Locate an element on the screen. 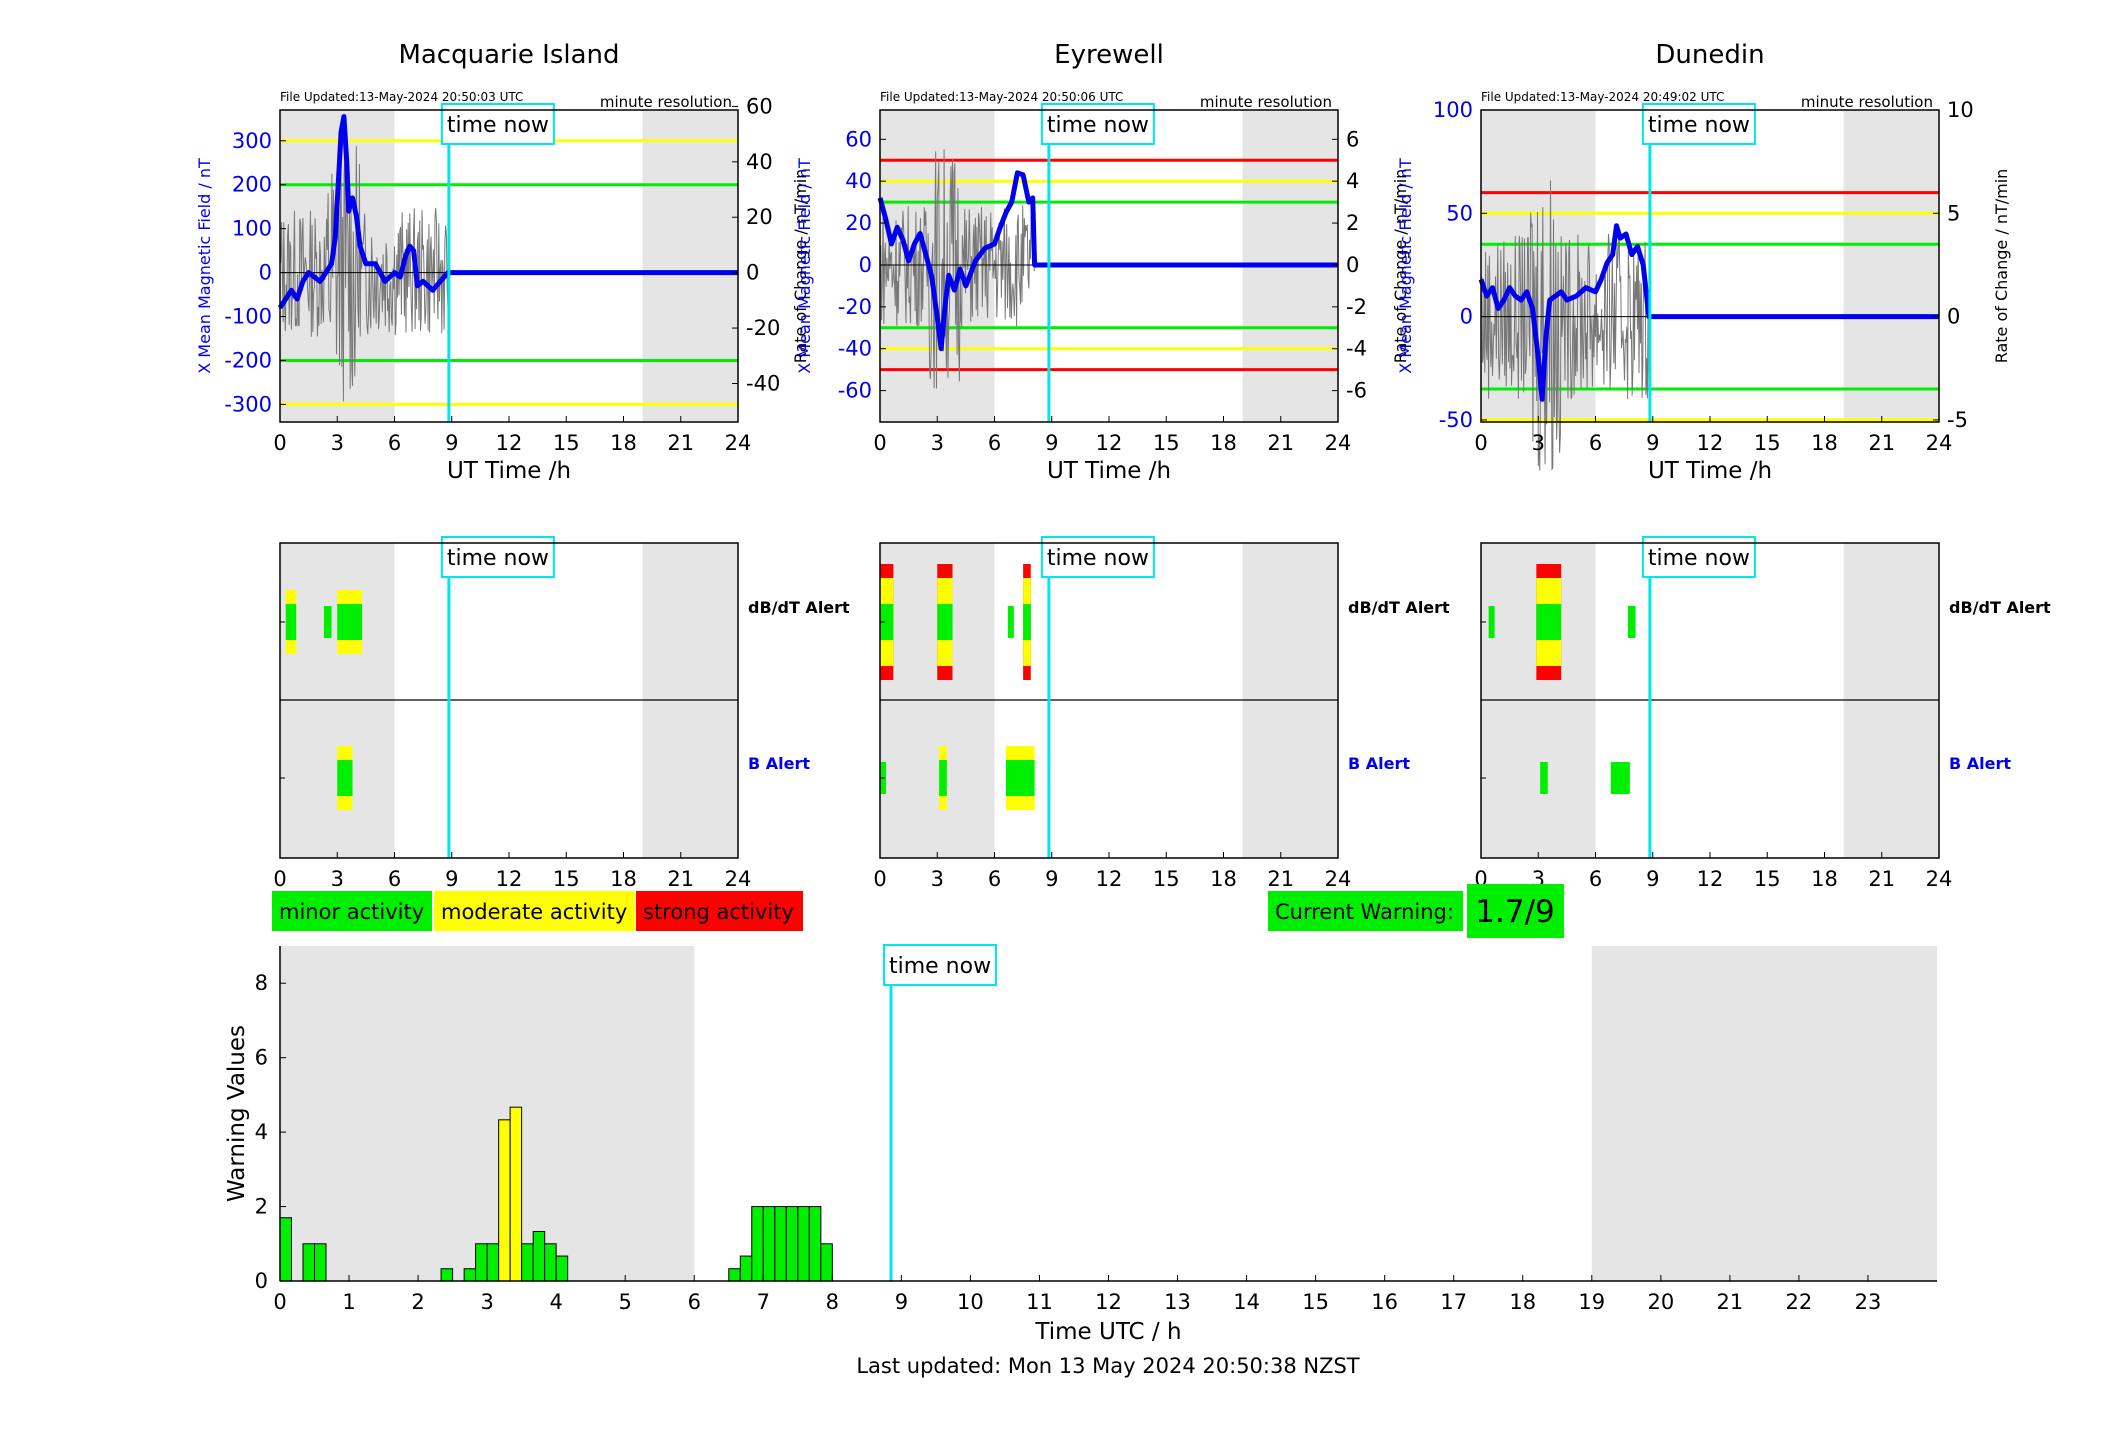 The image size is (2117, 1437). left-tick-label: 100 is located at coordinates (252, 229).